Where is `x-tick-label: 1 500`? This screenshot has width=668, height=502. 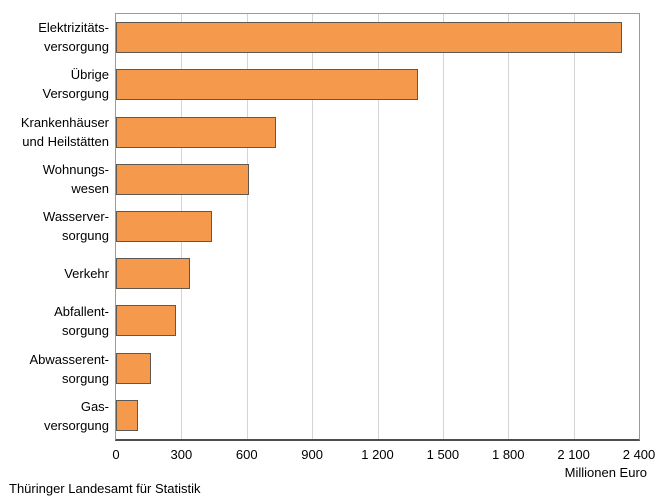
x-tick-label: 1 500 is located at coordinates (443, 454).